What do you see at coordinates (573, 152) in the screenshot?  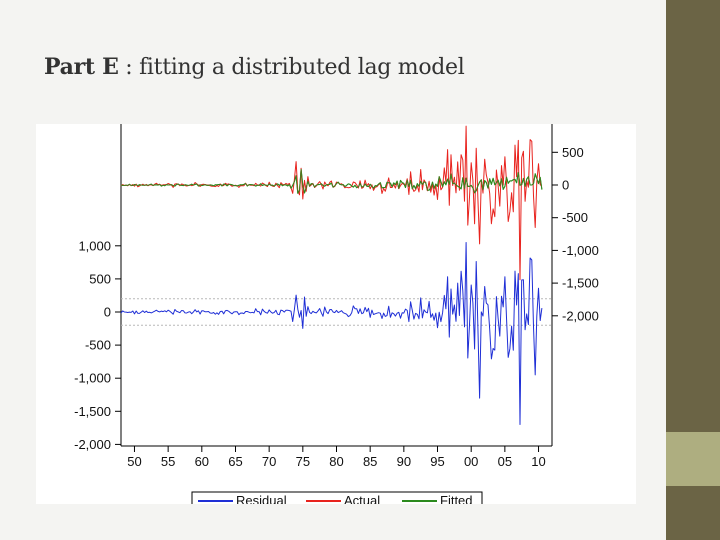 I see `right-tick-label-0: 500` at bounding box center [573, 152].